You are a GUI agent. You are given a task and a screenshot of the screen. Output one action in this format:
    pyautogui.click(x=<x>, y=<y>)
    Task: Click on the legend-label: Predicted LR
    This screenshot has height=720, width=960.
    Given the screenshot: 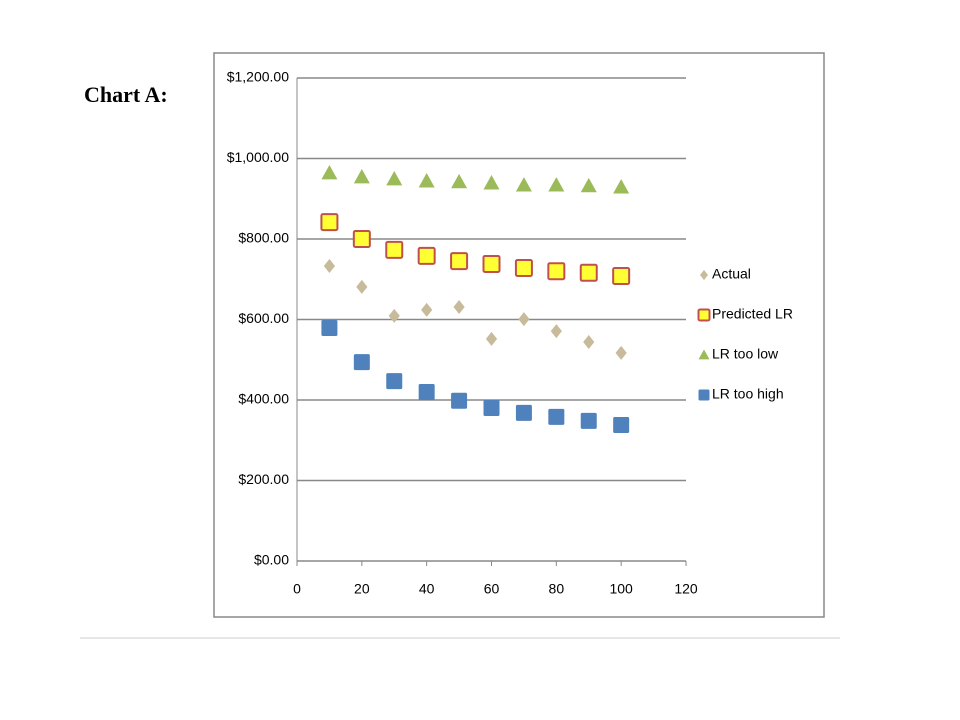 What is the action you would take?
    pyautogui.click(x=752, y=314)
    